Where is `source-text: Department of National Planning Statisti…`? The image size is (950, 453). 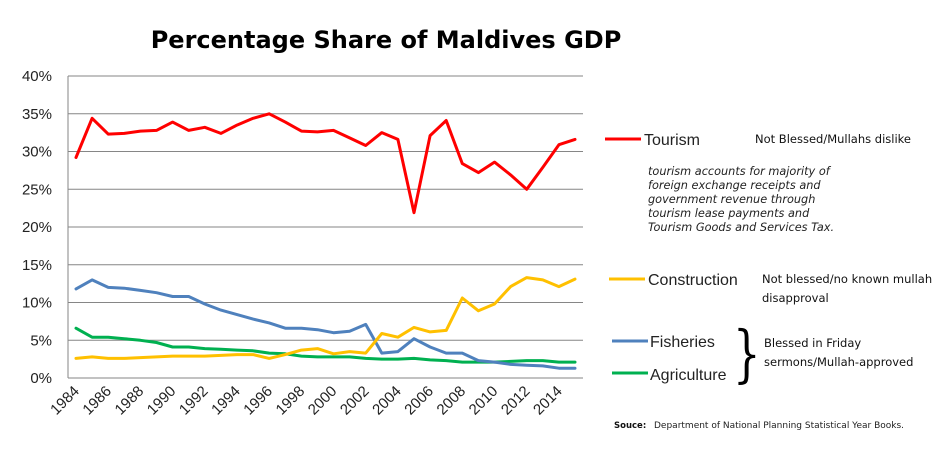 source-text: Department of National Planning Statisti… is located at coordinates (779, 426).